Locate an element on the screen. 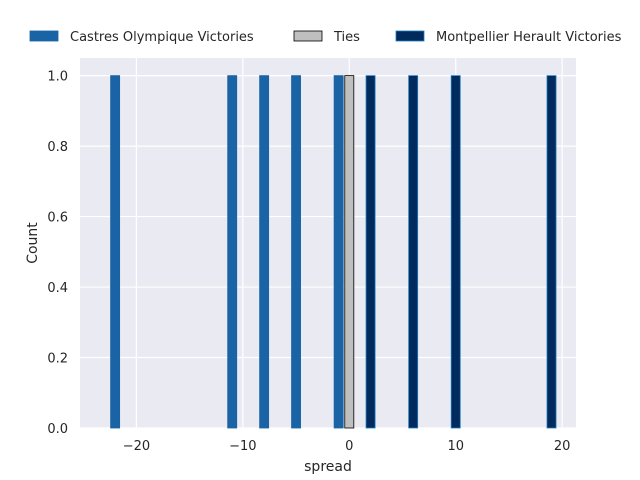  y-tick-label: 0.6 is located at coordinates (57, 218).